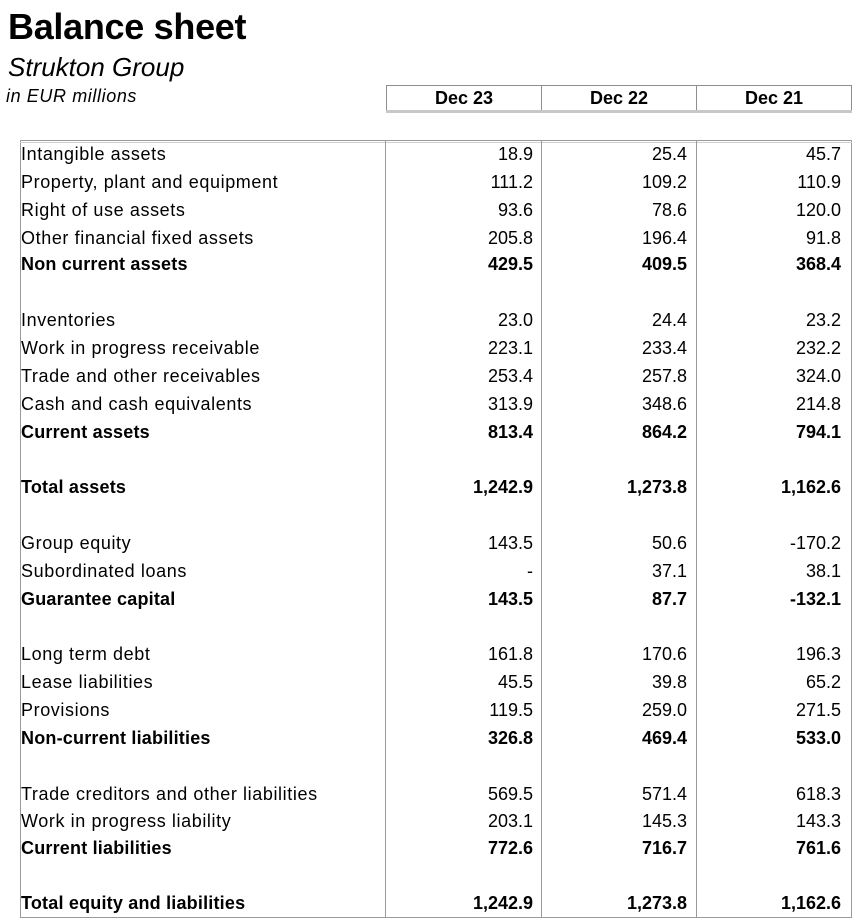  I want to click on row-value-dec-23: 223.1, so click(510, 348).